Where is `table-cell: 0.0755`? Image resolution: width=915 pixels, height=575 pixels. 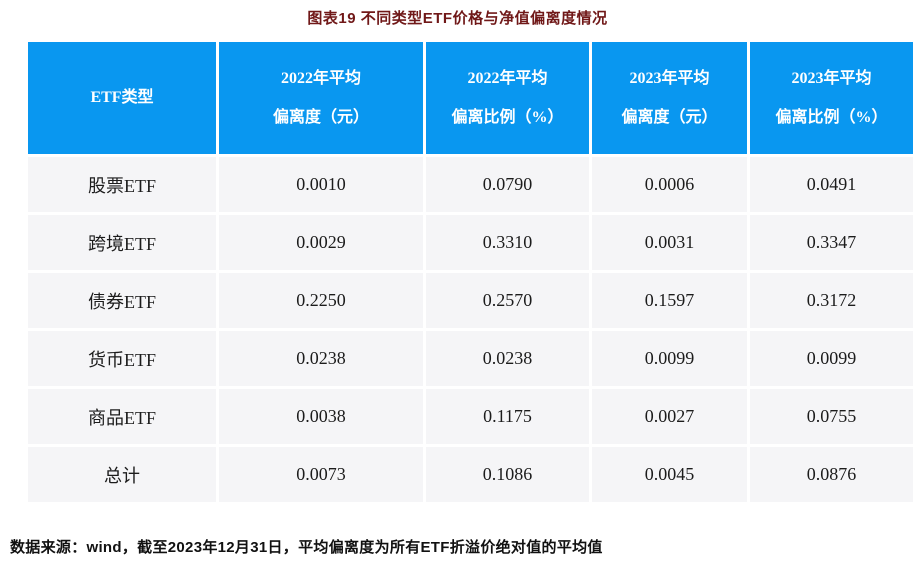 table-cell: 0.0755 is located at coordinates (831, 416).